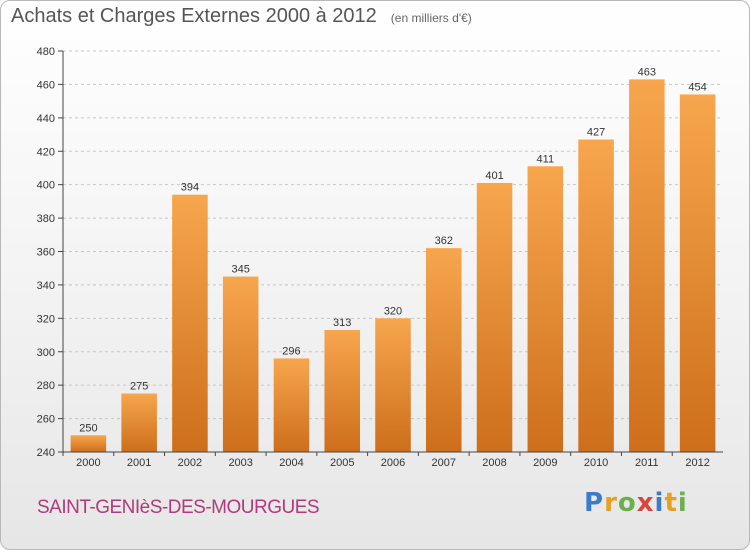 This screenshot has width=750, height=550. What do you see at coordinates (342, 463) in the screenshot?
I see `x-tick-label: 2005` at bounding box center [342, 463].